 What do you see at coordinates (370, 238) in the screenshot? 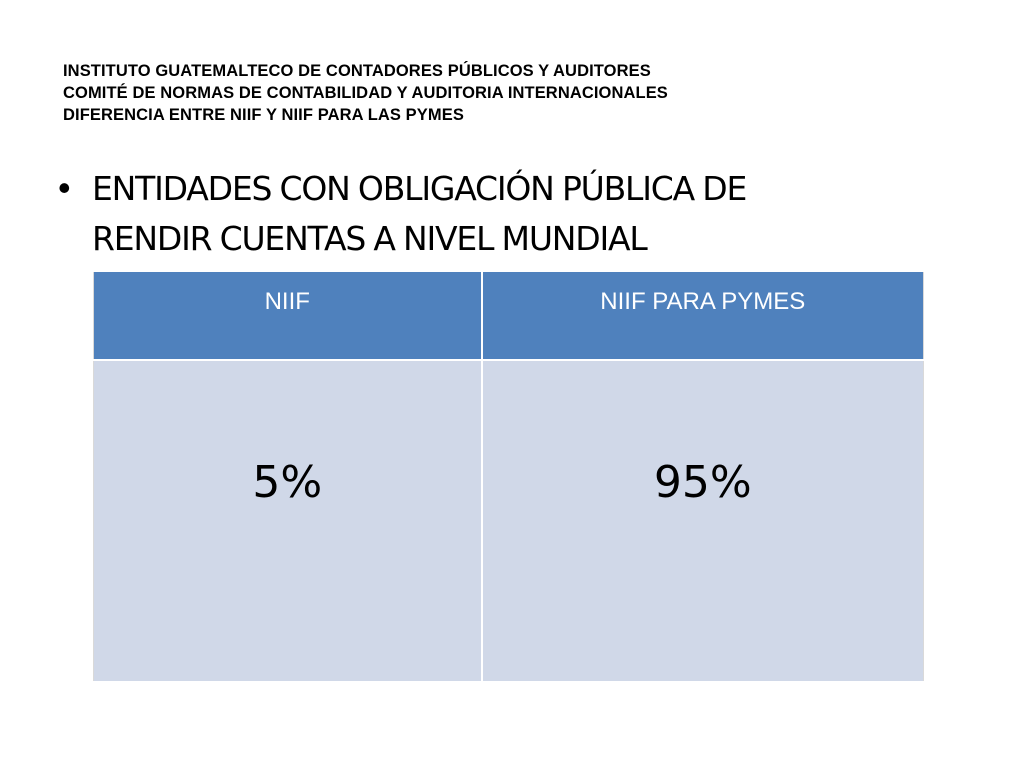
I see `bullet-line-2: RENDIR CUENTAS A NIVEL MUNDIAL` at bounding box center [370, 238].